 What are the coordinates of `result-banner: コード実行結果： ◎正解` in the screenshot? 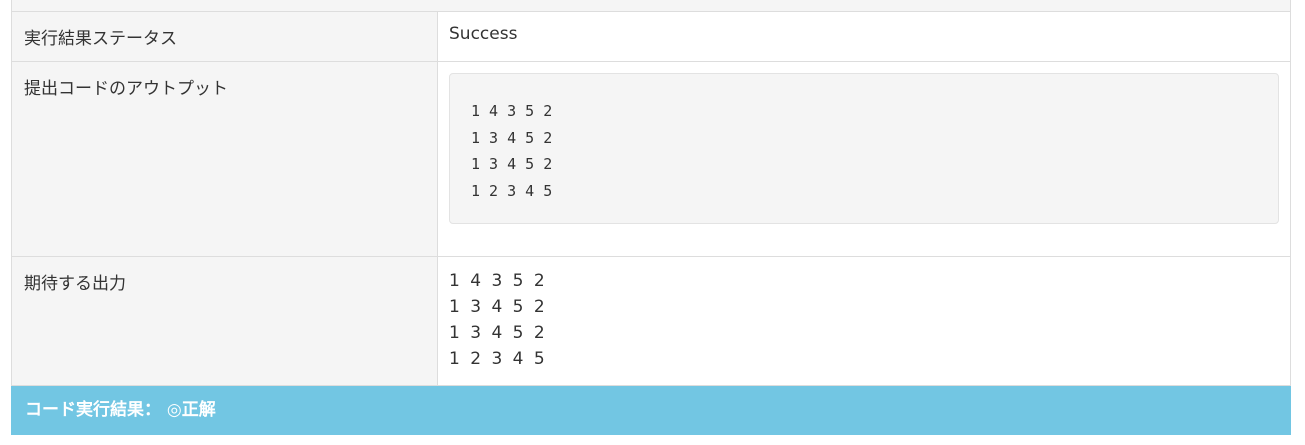 It's located at (651, 410).